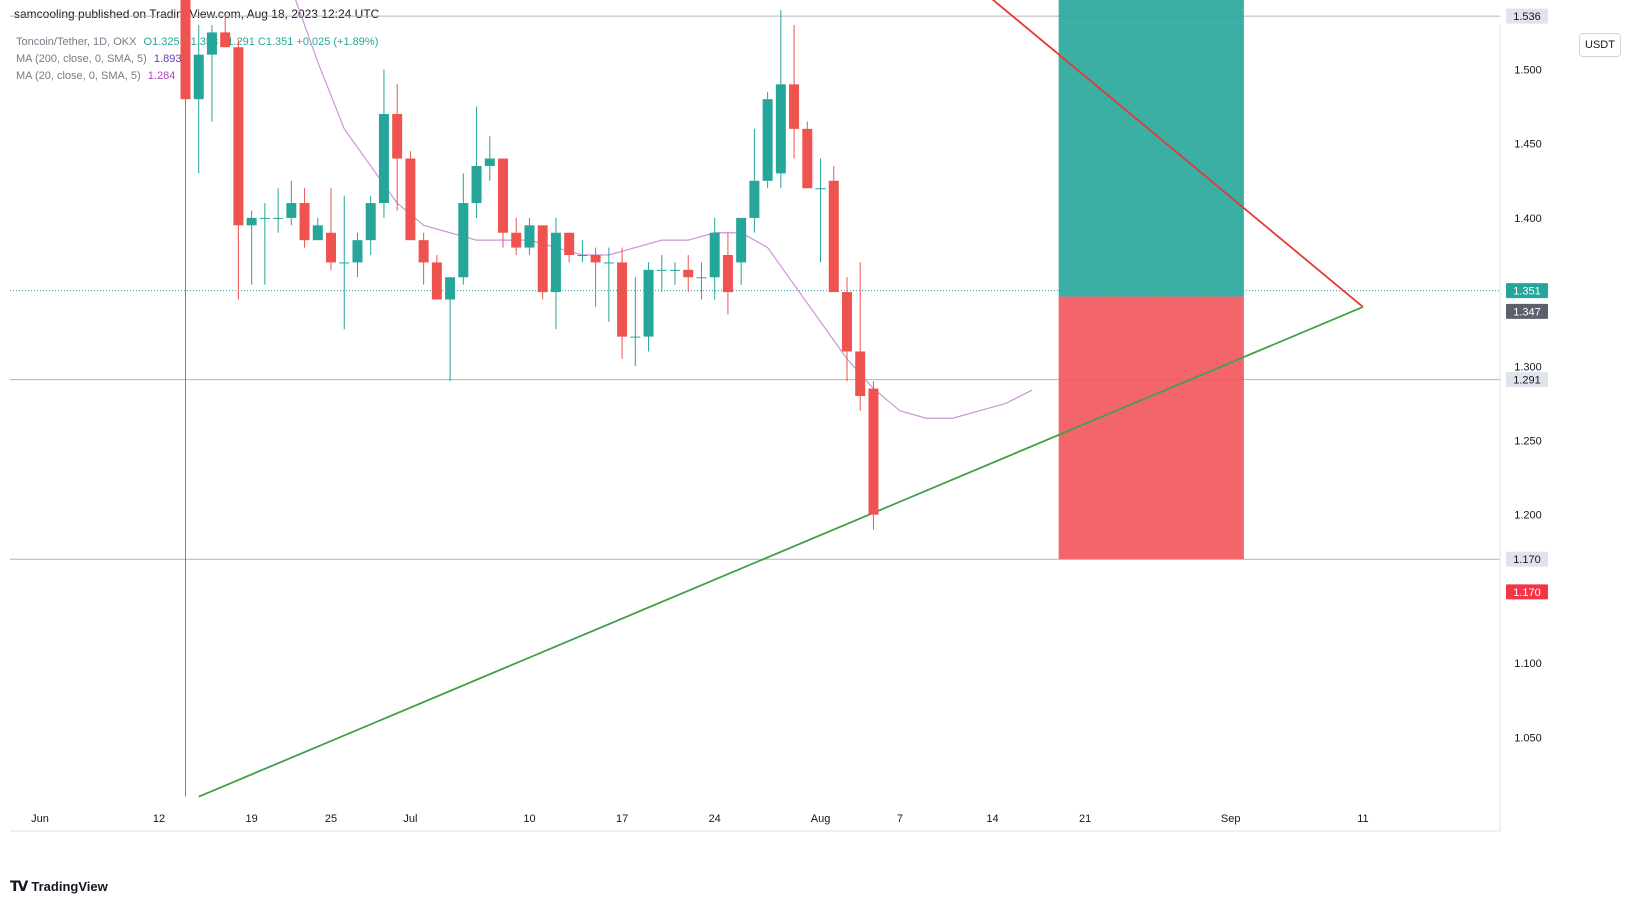  Describe the element at coordinates (1528, 442) in the screenshot. I see `y-tick-label: 1.250` at that location.